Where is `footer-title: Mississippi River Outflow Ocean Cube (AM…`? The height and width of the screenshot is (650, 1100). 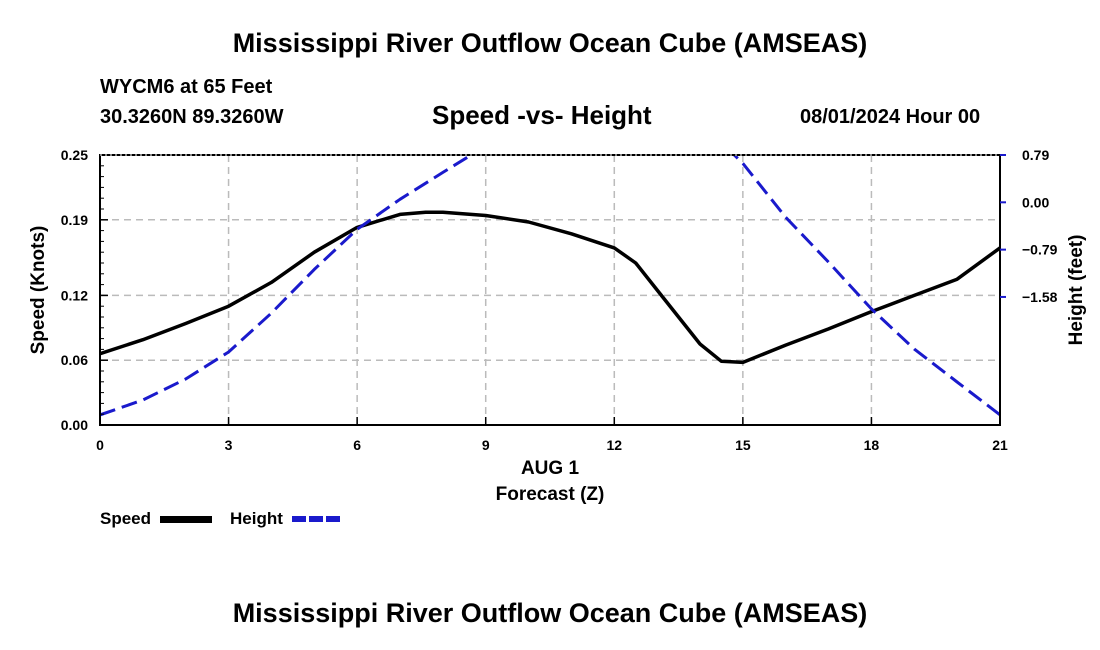 footer-title: Mississippi River Outflow Ocean Cube (AM… is located at coordinates (550, 613).